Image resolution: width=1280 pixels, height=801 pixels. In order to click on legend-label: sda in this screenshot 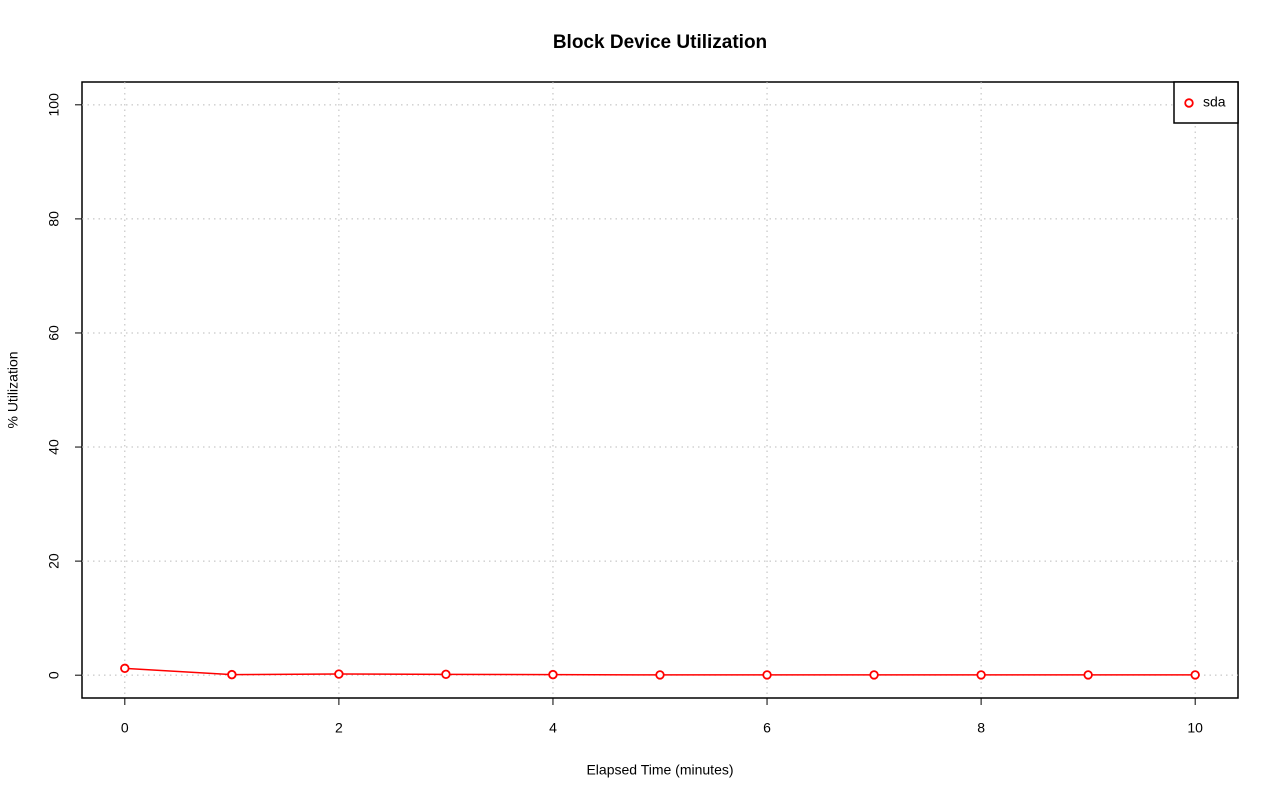, I will do `click(1214, 102)`.